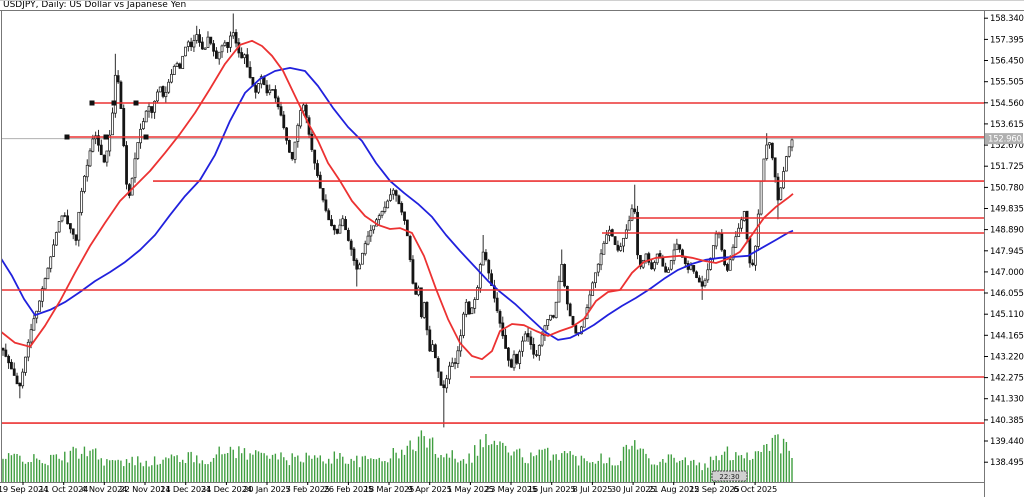  What do you see at coordinates (430, 489) in the screenshot?
I see `date-tick-label: 9 Apr 2025` at bounding box center [430, 489].